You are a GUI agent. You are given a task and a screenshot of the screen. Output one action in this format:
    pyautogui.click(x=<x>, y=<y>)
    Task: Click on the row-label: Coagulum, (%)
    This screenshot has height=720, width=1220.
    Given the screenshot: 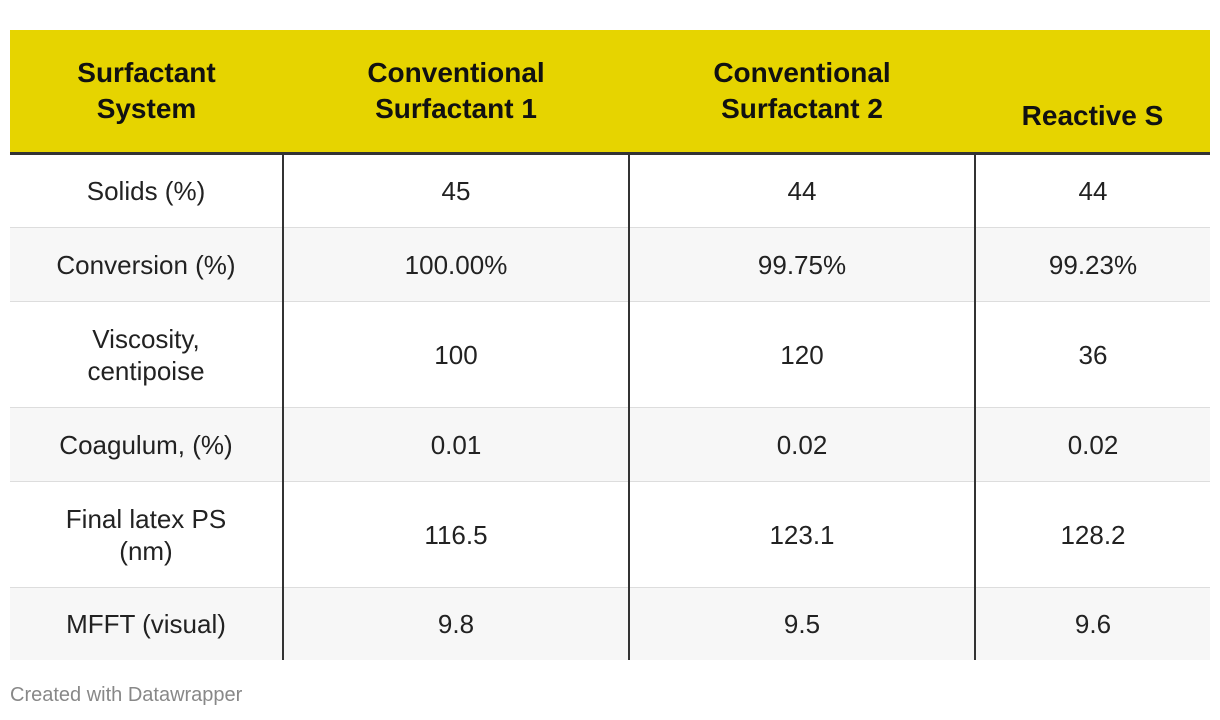 What is the action you would take?
    pyautogui.click(x=147, y=444)
    